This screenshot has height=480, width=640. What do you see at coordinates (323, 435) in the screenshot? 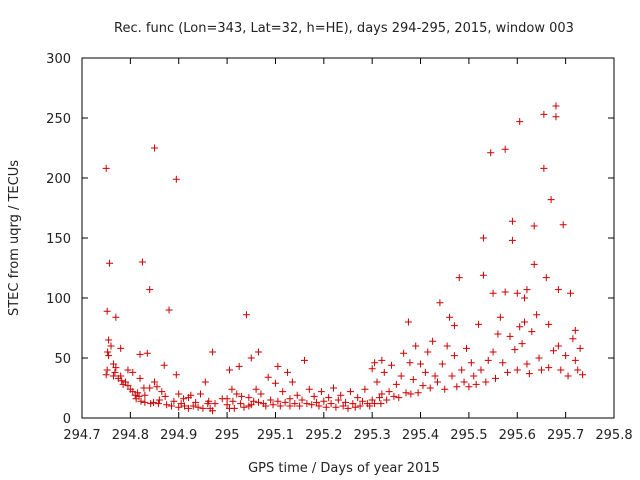
I see `x-tick-label: 295.2` at bounding box center [323, 435].